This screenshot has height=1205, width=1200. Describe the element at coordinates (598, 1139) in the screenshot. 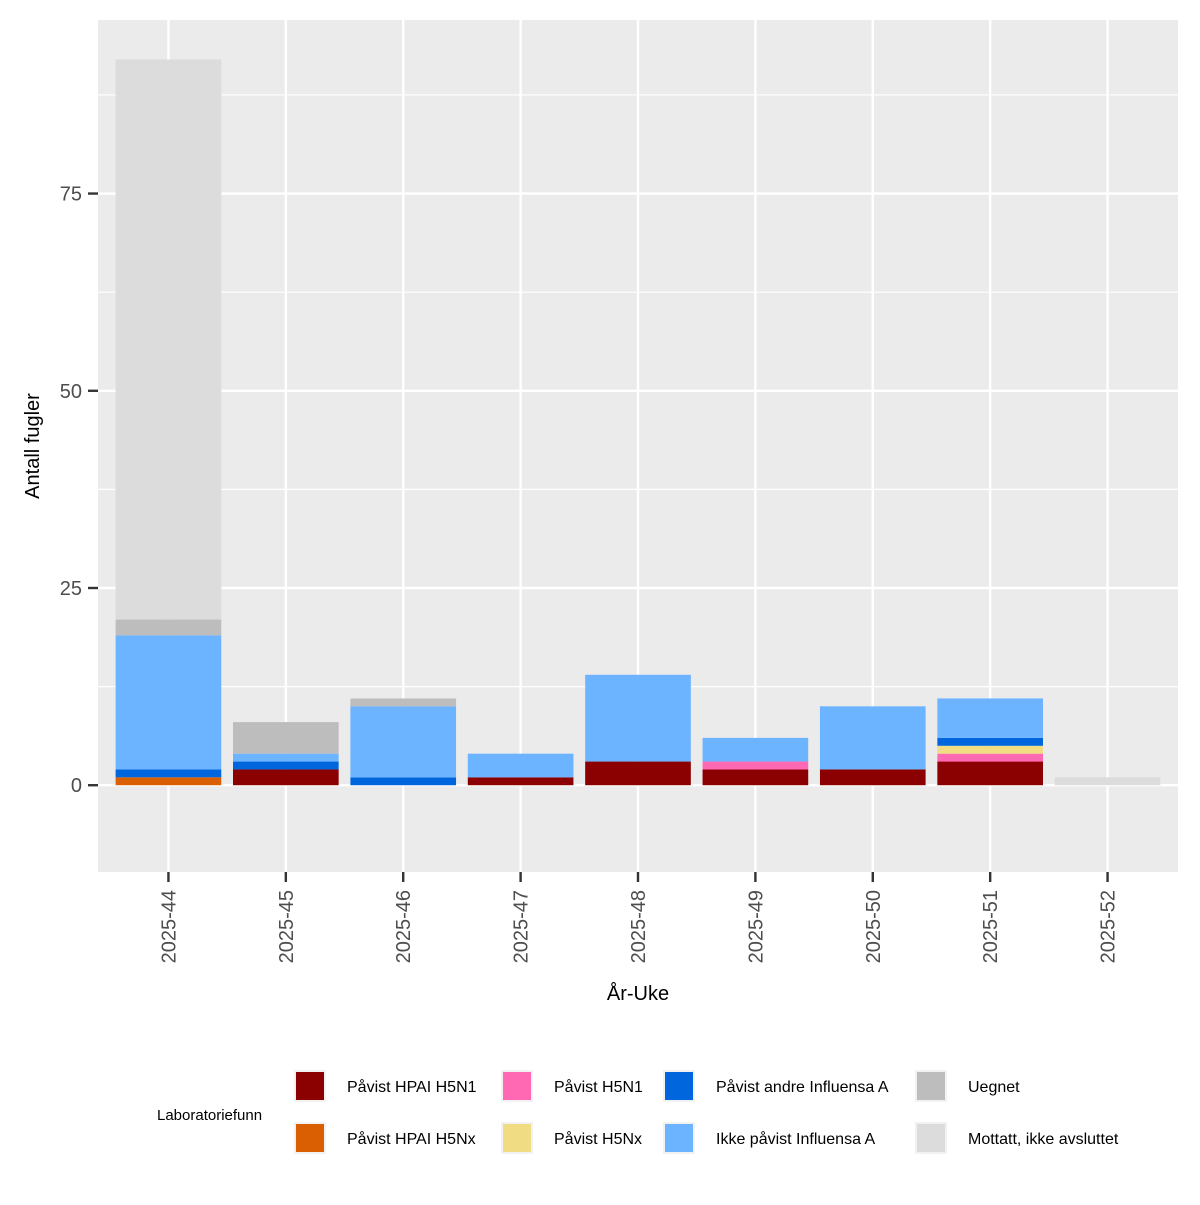

I see `legend-label: Påvist H5Nx` at that location.